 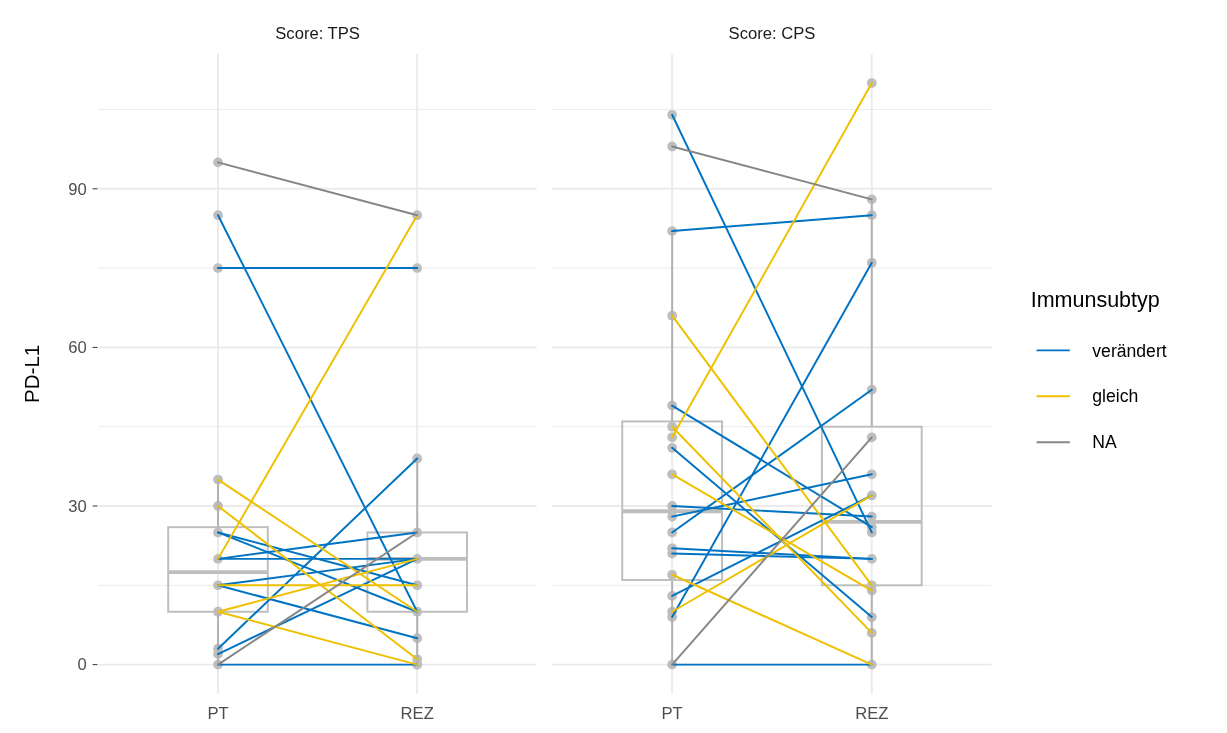 I want to click on chart-title: Score: TPS, so click(x=317, y=34).